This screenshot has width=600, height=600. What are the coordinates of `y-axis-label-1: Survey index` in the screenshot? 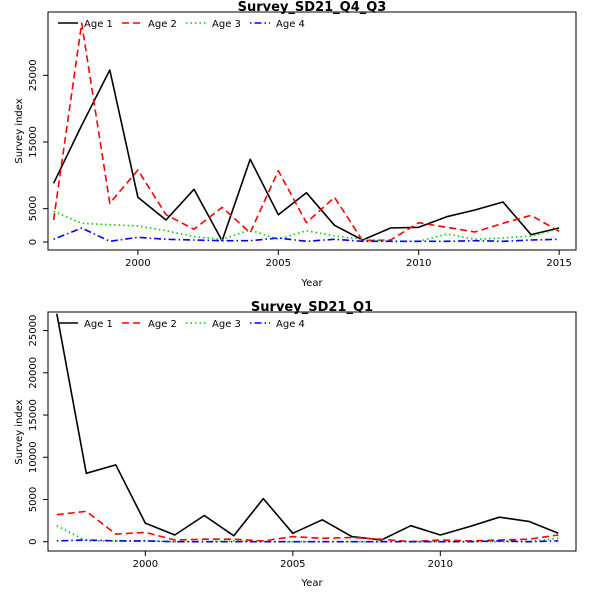 It's located at (19, 130).